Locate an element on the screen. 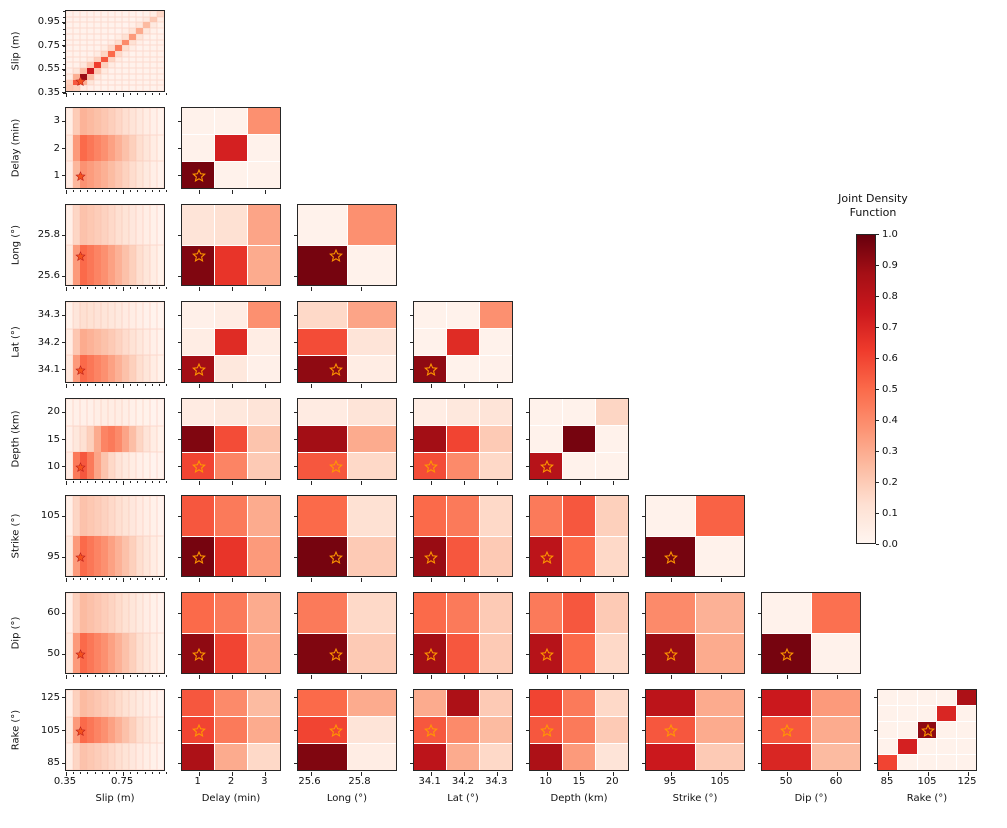 Image resolution: width=1007 pixels, height=828 pixels. panel-dip-vs-lat is located at coordinates (461, 635).